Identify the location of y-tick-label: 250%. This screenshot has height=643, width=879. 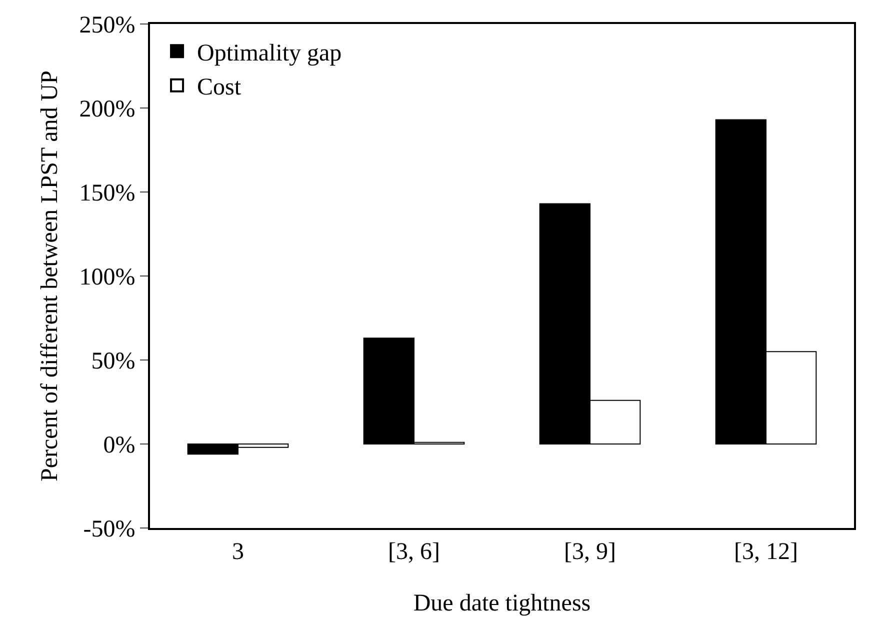
(107, 25).